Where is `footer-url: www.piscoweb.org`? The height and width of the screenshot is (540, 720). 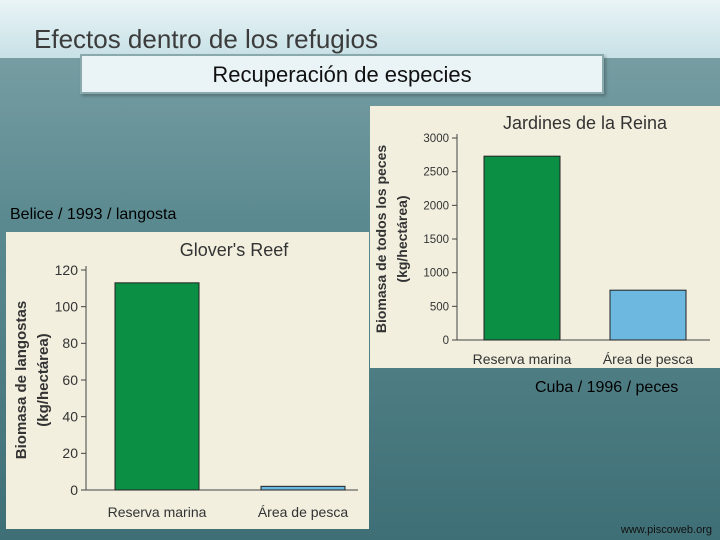
footer-url: www.piscoweb.org is located at coordinates (666, 530).